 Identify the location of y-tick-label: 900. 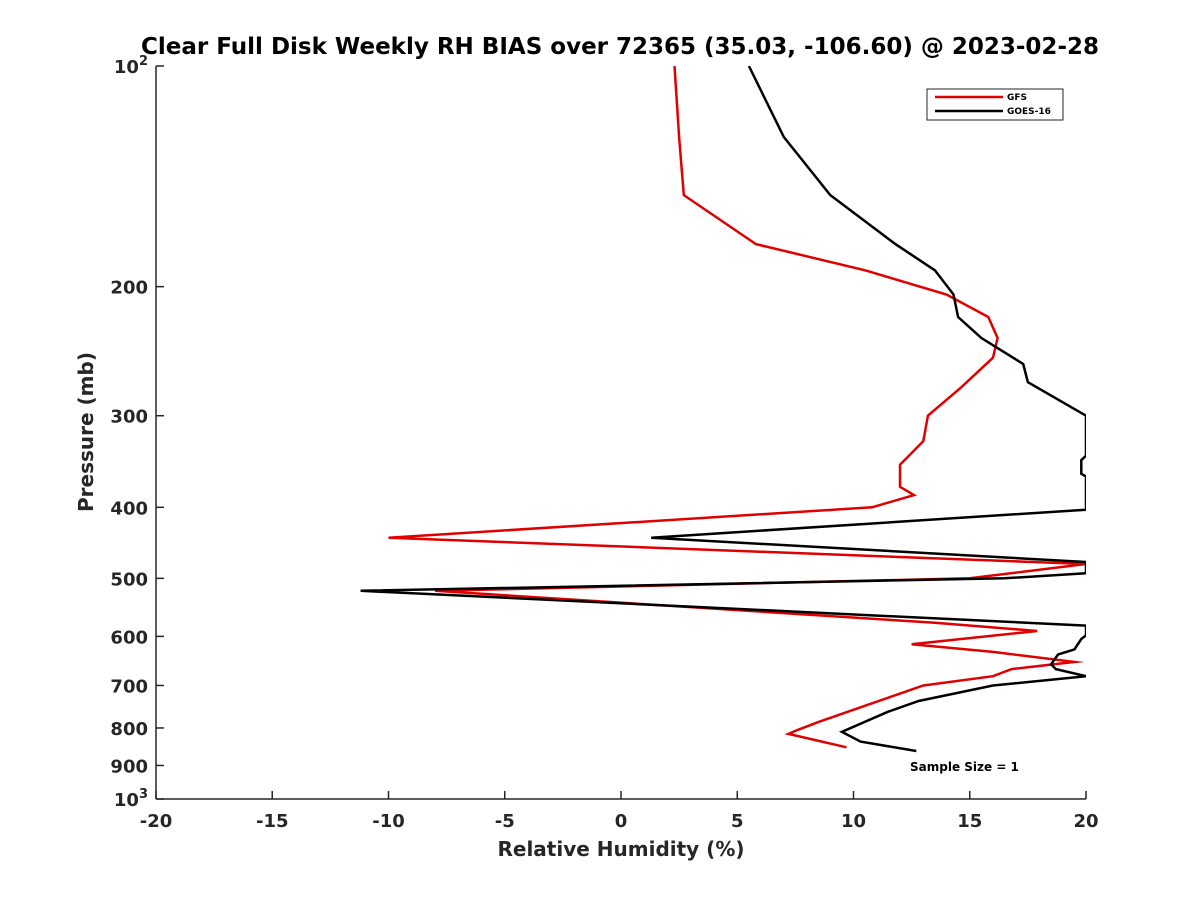
(129, 766).